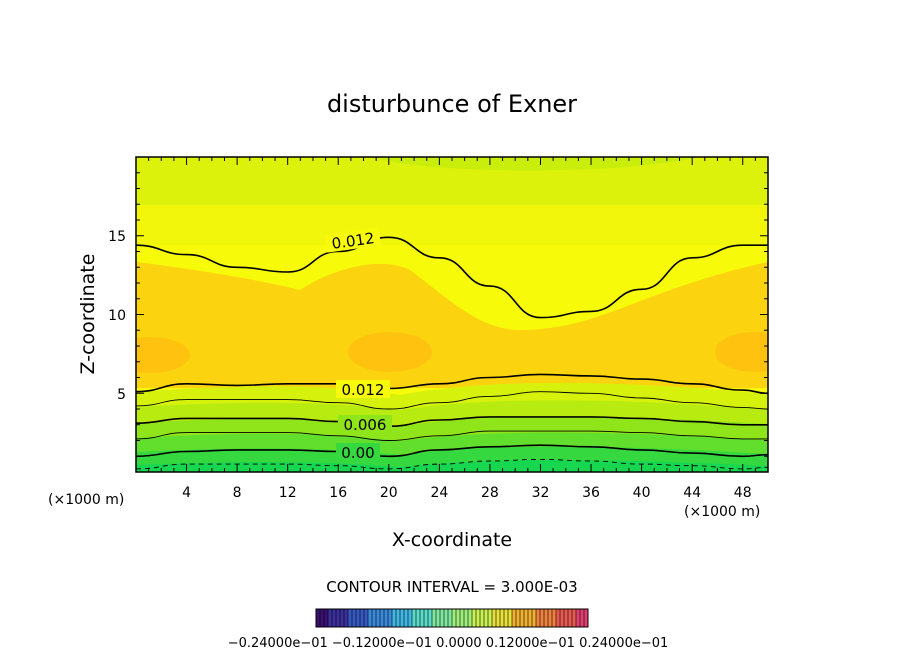 The width and height of the screenshot is (904, 654). What do you see at coordinates (338, 493) in the screenshot?
I see `x-tick-label: 16` at bounding box center [338, 493].